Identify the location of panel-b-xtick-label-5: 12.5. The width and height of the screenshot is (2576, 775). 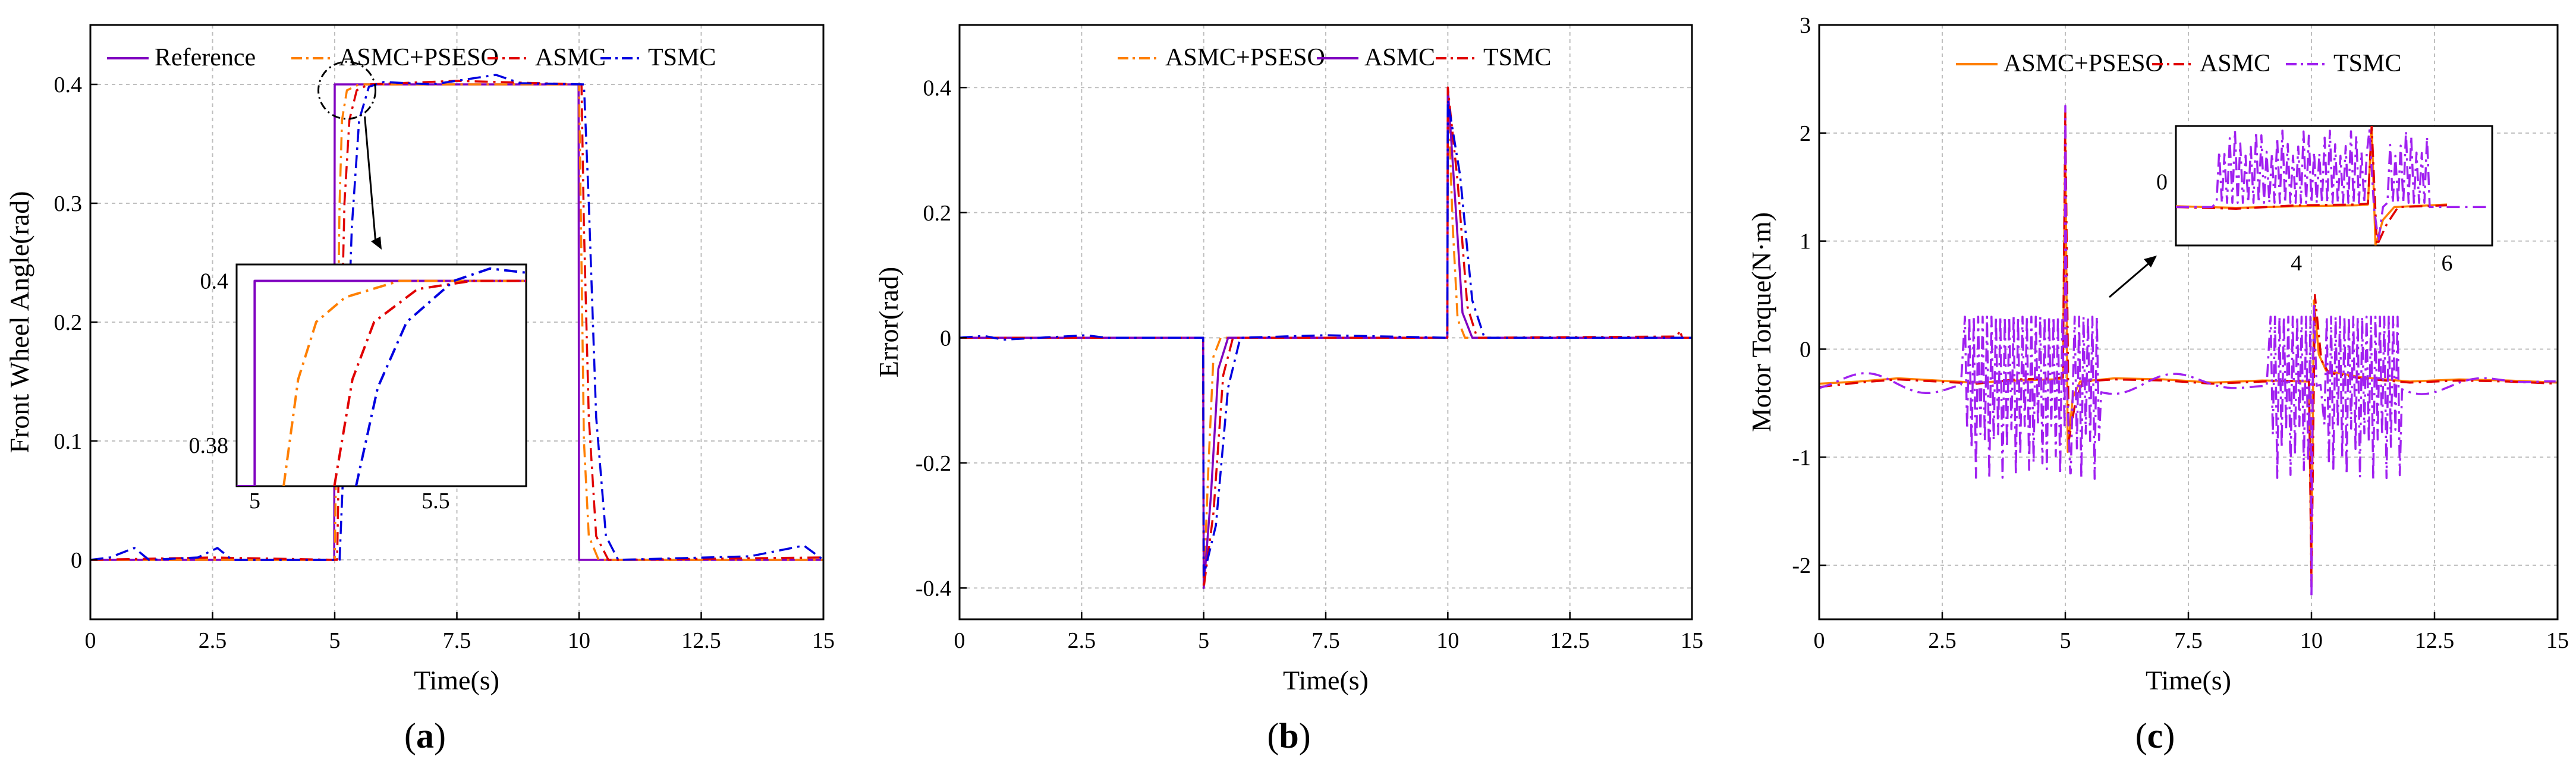
(1570, 640).